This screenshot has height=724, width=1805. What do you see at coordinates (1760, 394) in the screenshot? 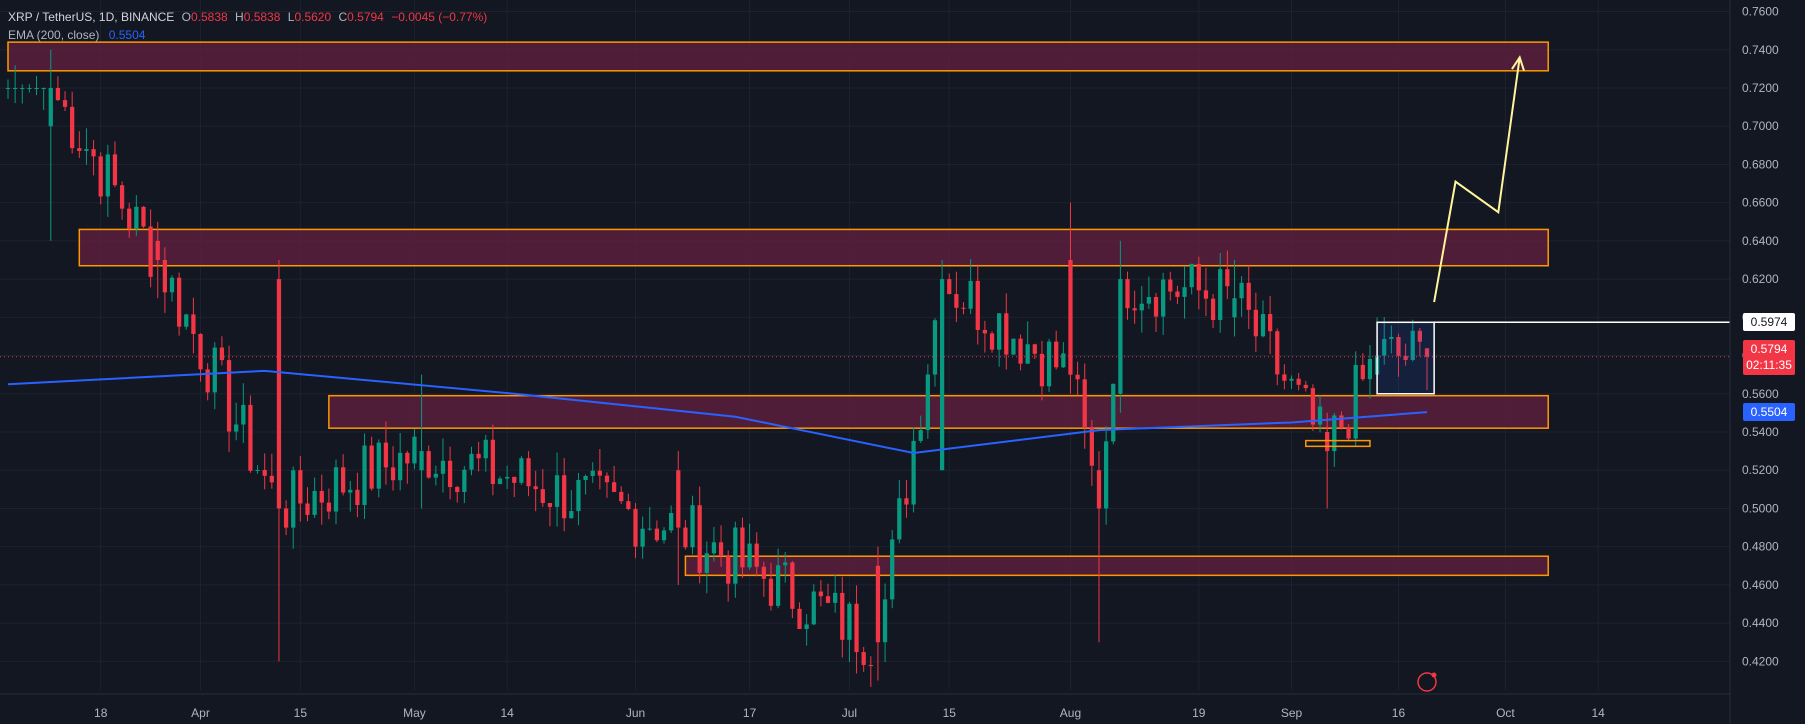
I see `y-tick-label: 0.5600` at bounding box center [1760, 394].